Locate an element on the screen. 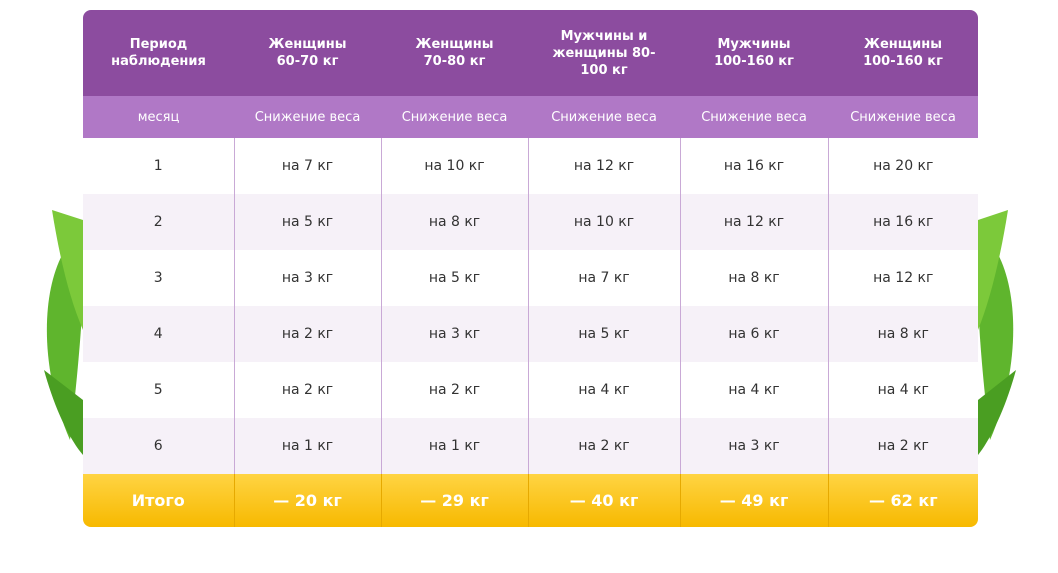 The height and width of the screenshot is (573, 1058). data-row-cell: 2 is located at coordinates (158, 222).